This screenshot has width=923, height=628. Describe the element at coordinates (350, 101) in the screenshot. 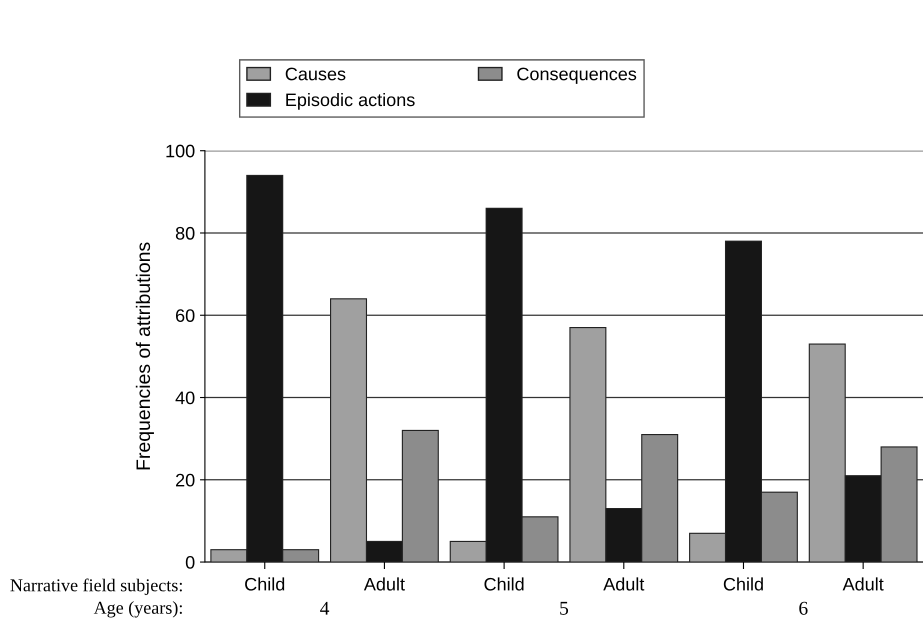

I see `legend-label: Episodic actions` at that location.